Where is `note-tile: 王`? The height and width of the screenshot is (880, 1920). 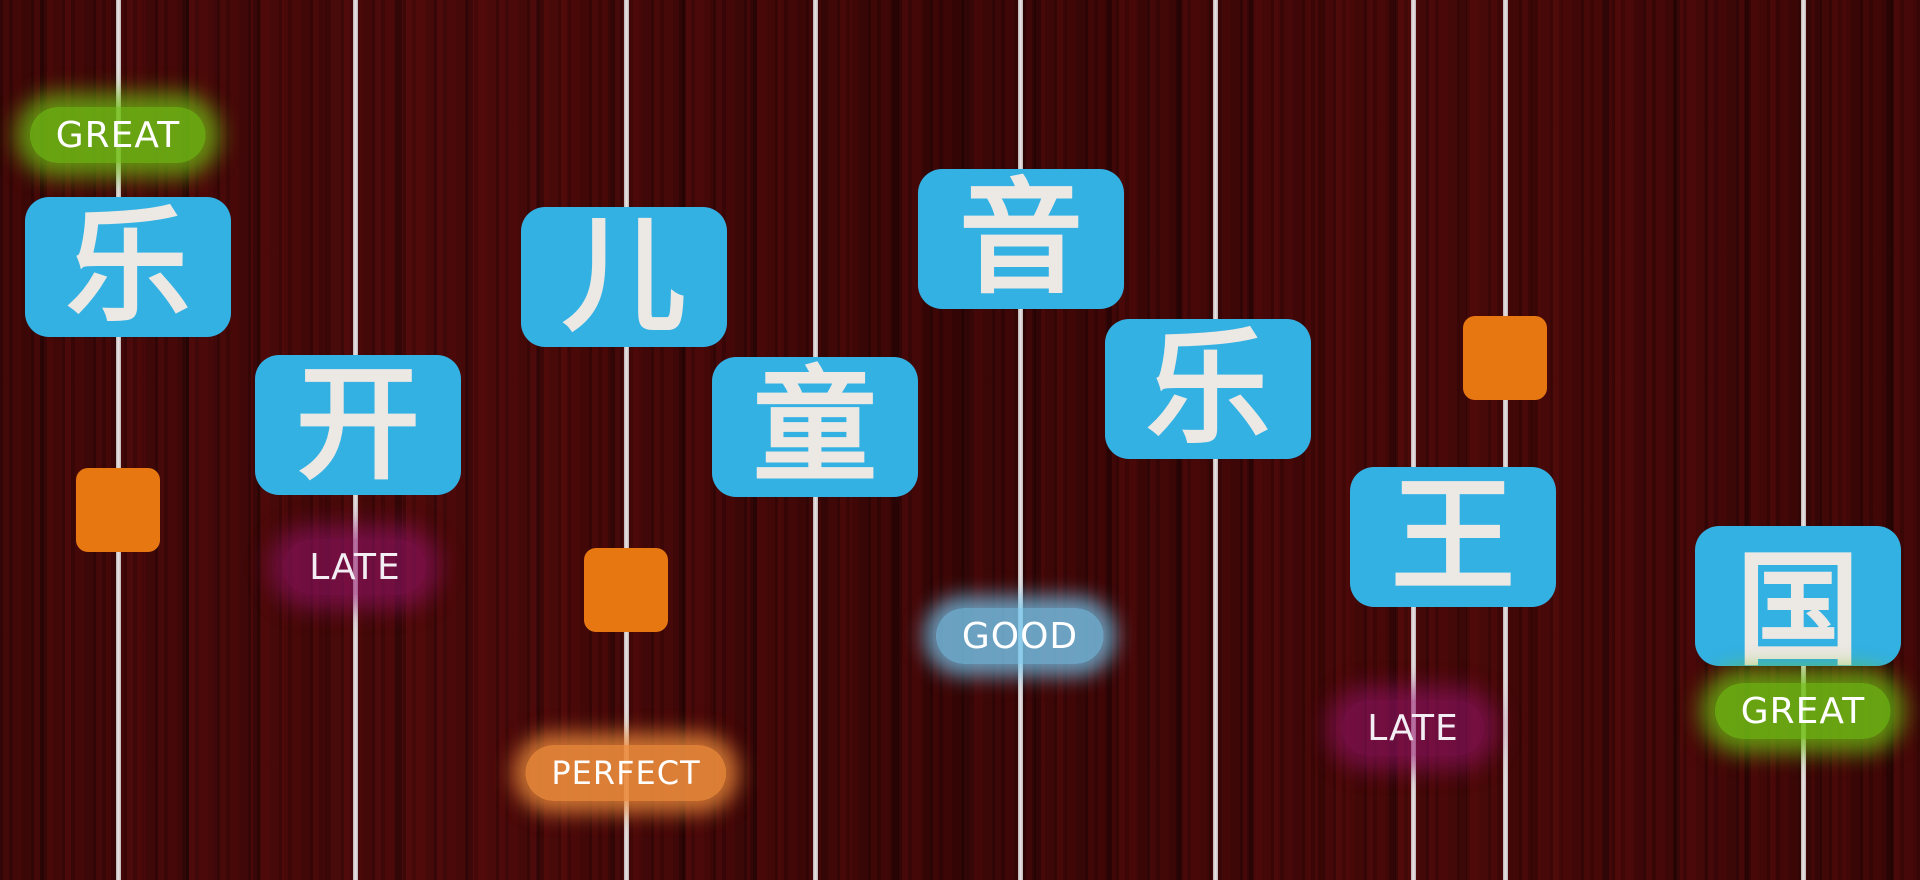
note-tile: 王 is located at coordinates (1453, 537).